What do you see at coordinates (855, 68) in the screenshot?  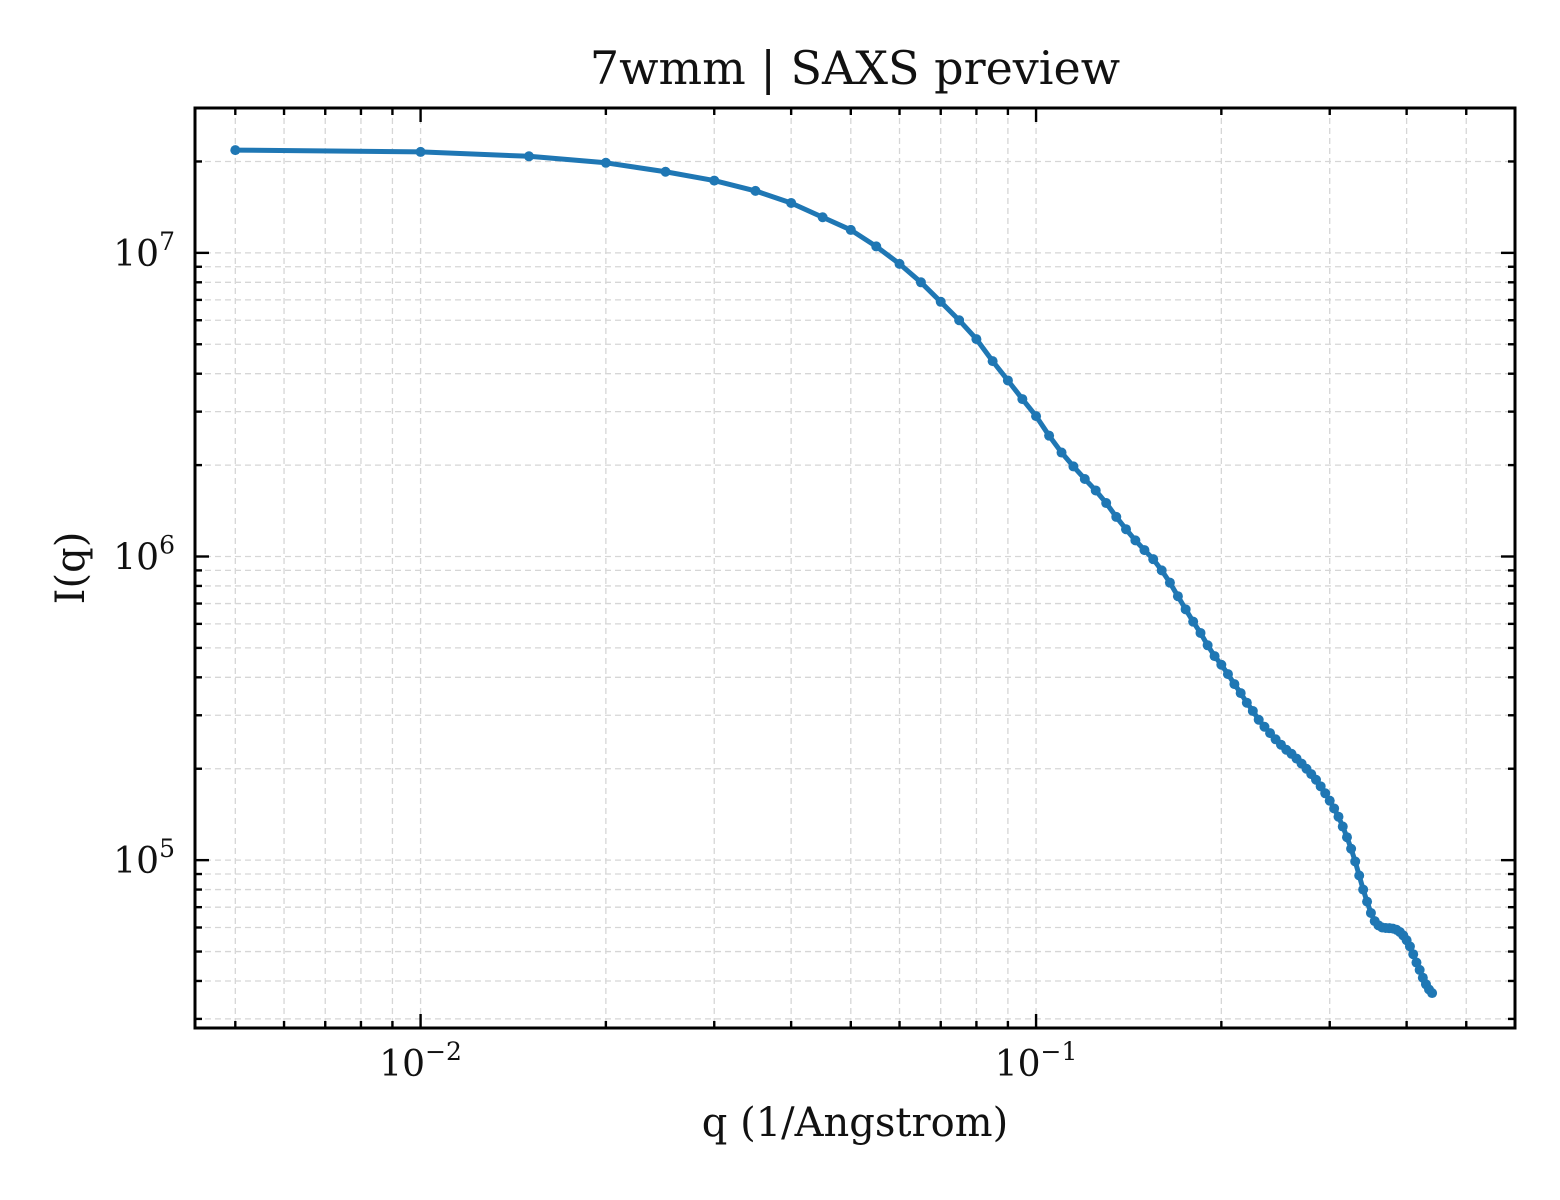 I see `chart-title: 7wmm | SAXS preview` at bounding box center [855, 68].